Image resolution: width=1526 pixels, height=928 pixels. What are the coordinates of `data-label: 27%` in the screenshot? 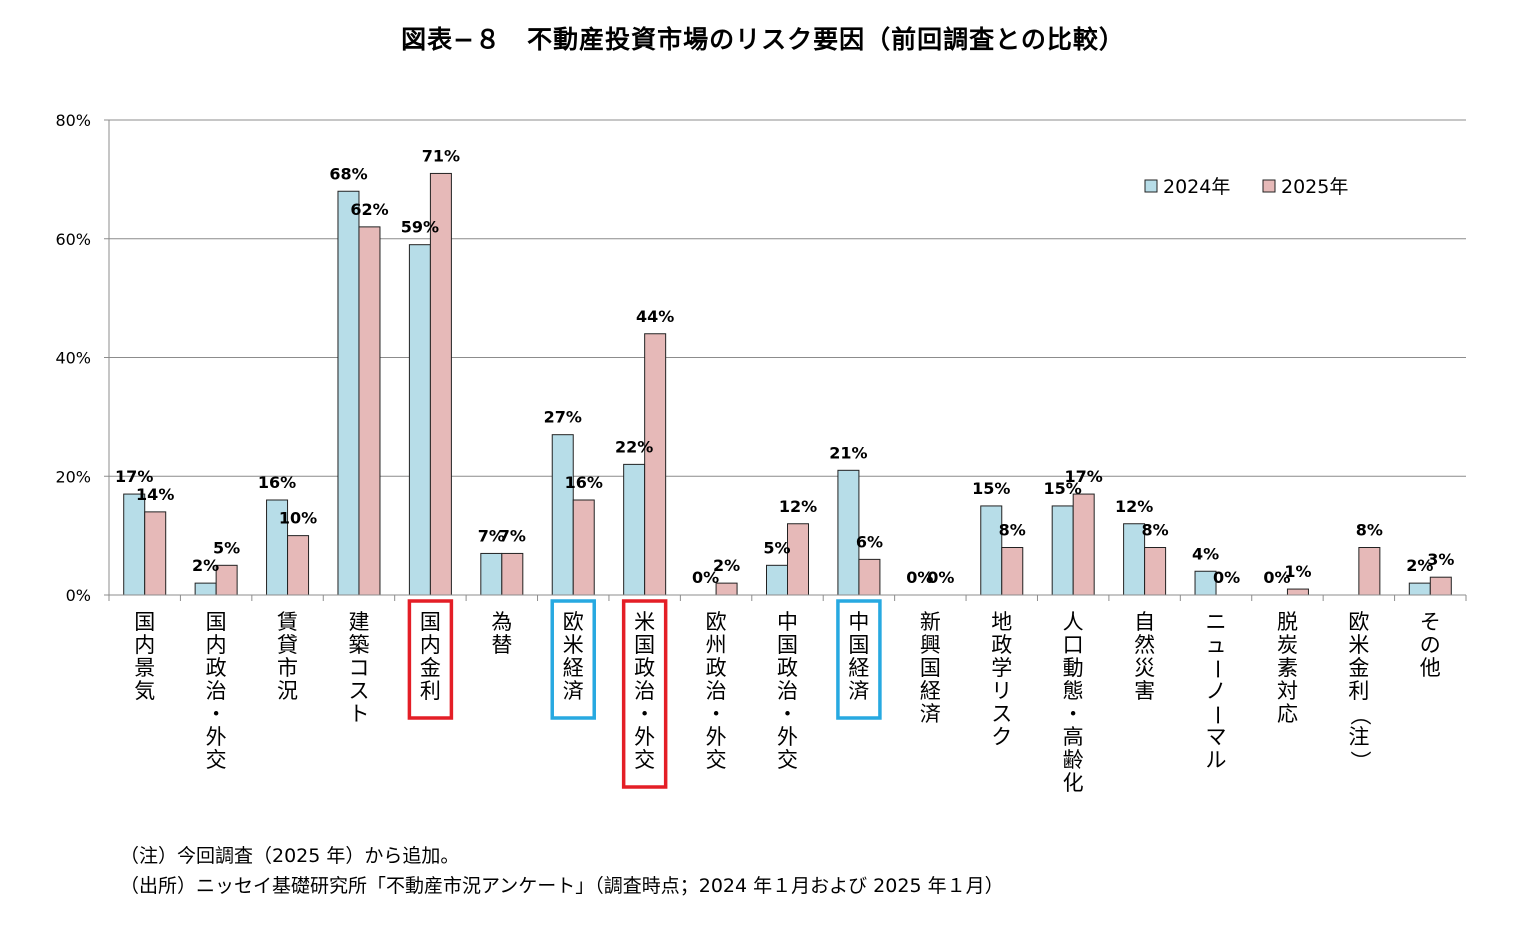 It's located at (563, 417).